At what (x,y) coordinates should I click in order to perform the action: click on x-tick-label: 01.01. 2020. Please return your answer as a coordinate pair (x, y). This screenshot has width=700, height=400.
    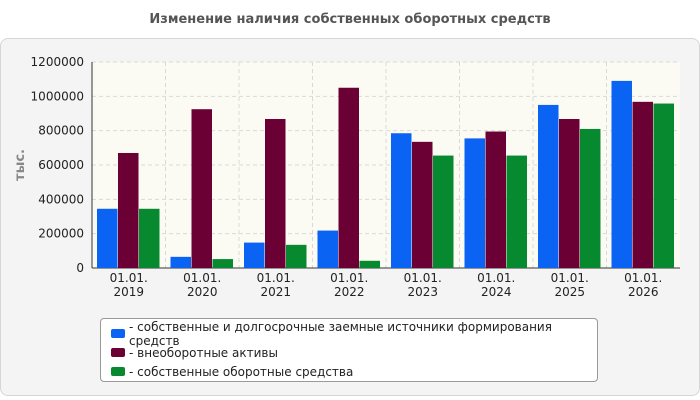
    Looking at the image, I should click on (202, 285).